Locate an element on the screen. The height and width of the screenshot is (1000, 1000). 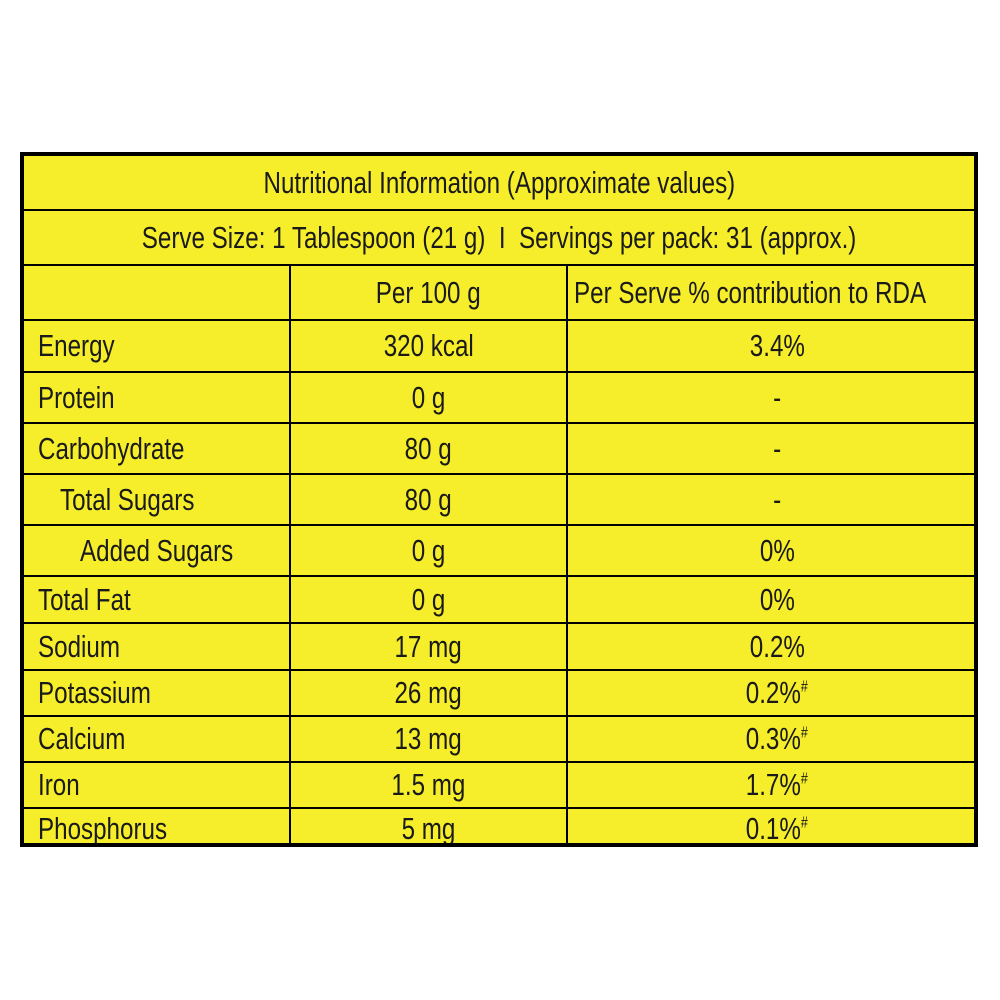
nutrient-name: Iron is located at coordinates (59, 784).